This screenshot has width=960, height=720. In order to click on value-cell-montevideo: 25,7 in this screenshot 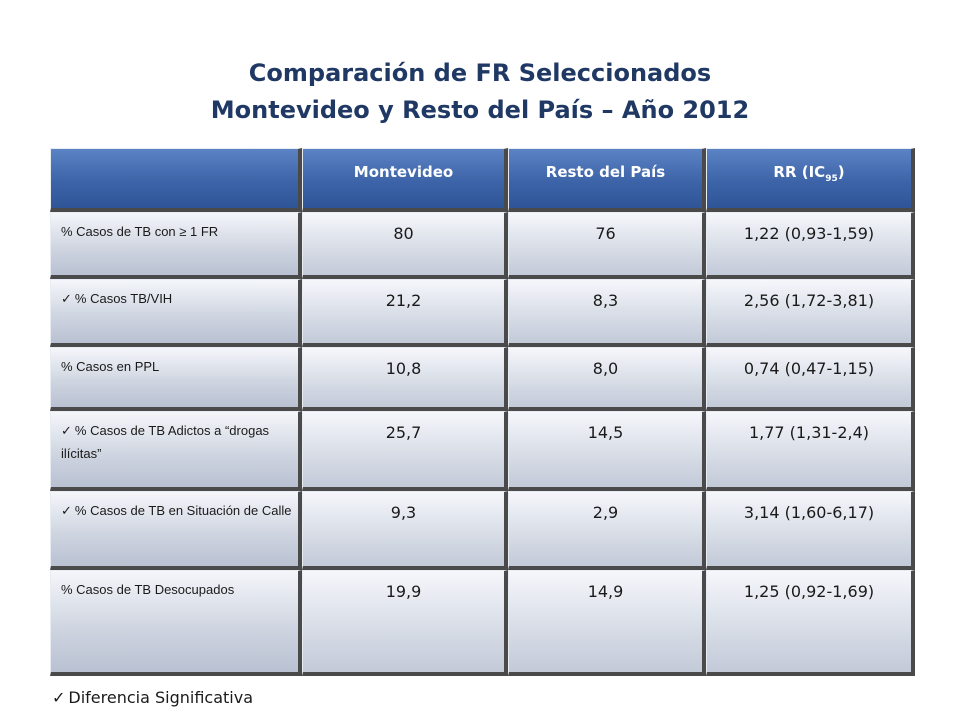, I will do `click(405, 451)`.